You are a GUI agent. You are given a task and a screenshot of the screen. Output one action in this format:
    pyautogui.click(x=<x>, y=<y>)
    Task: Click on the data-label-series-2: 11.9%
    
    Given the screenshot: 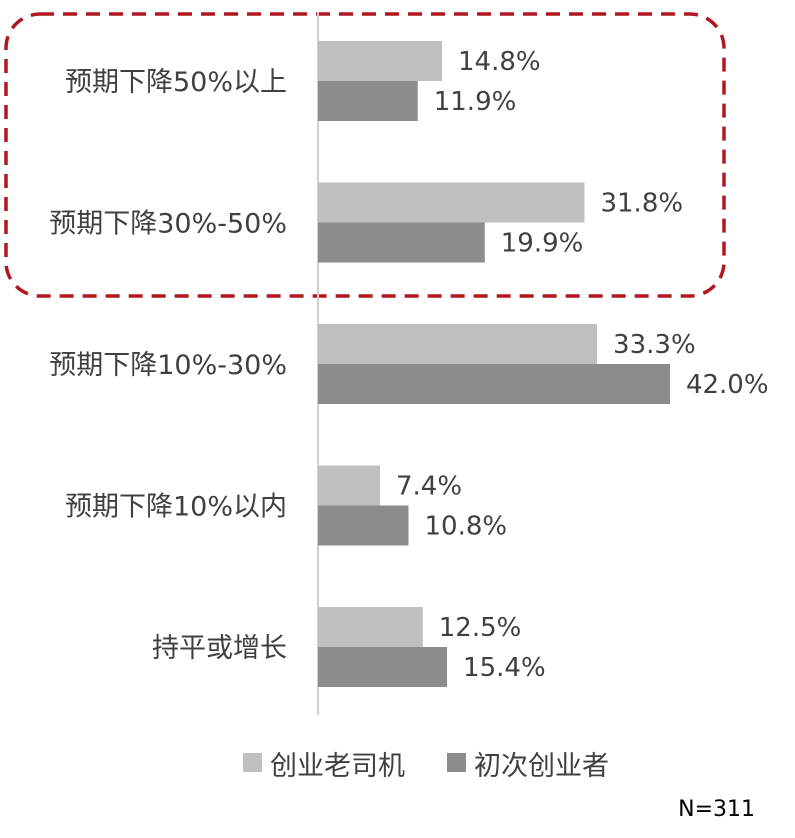 What is the action you would take?
    pyautogui.click(x=475, y=102)
    